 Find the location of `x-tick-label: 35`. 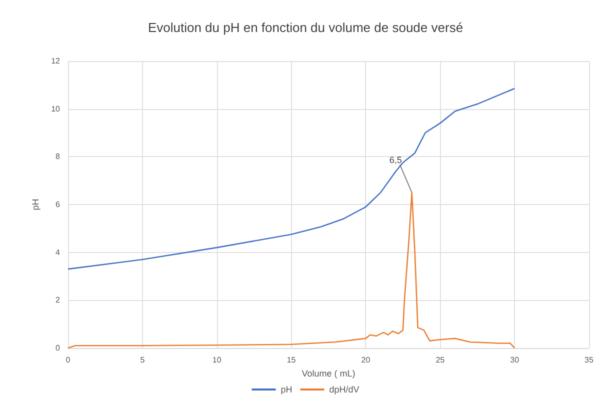

x-tick-label: 35 is located at coordinates (589, 360).